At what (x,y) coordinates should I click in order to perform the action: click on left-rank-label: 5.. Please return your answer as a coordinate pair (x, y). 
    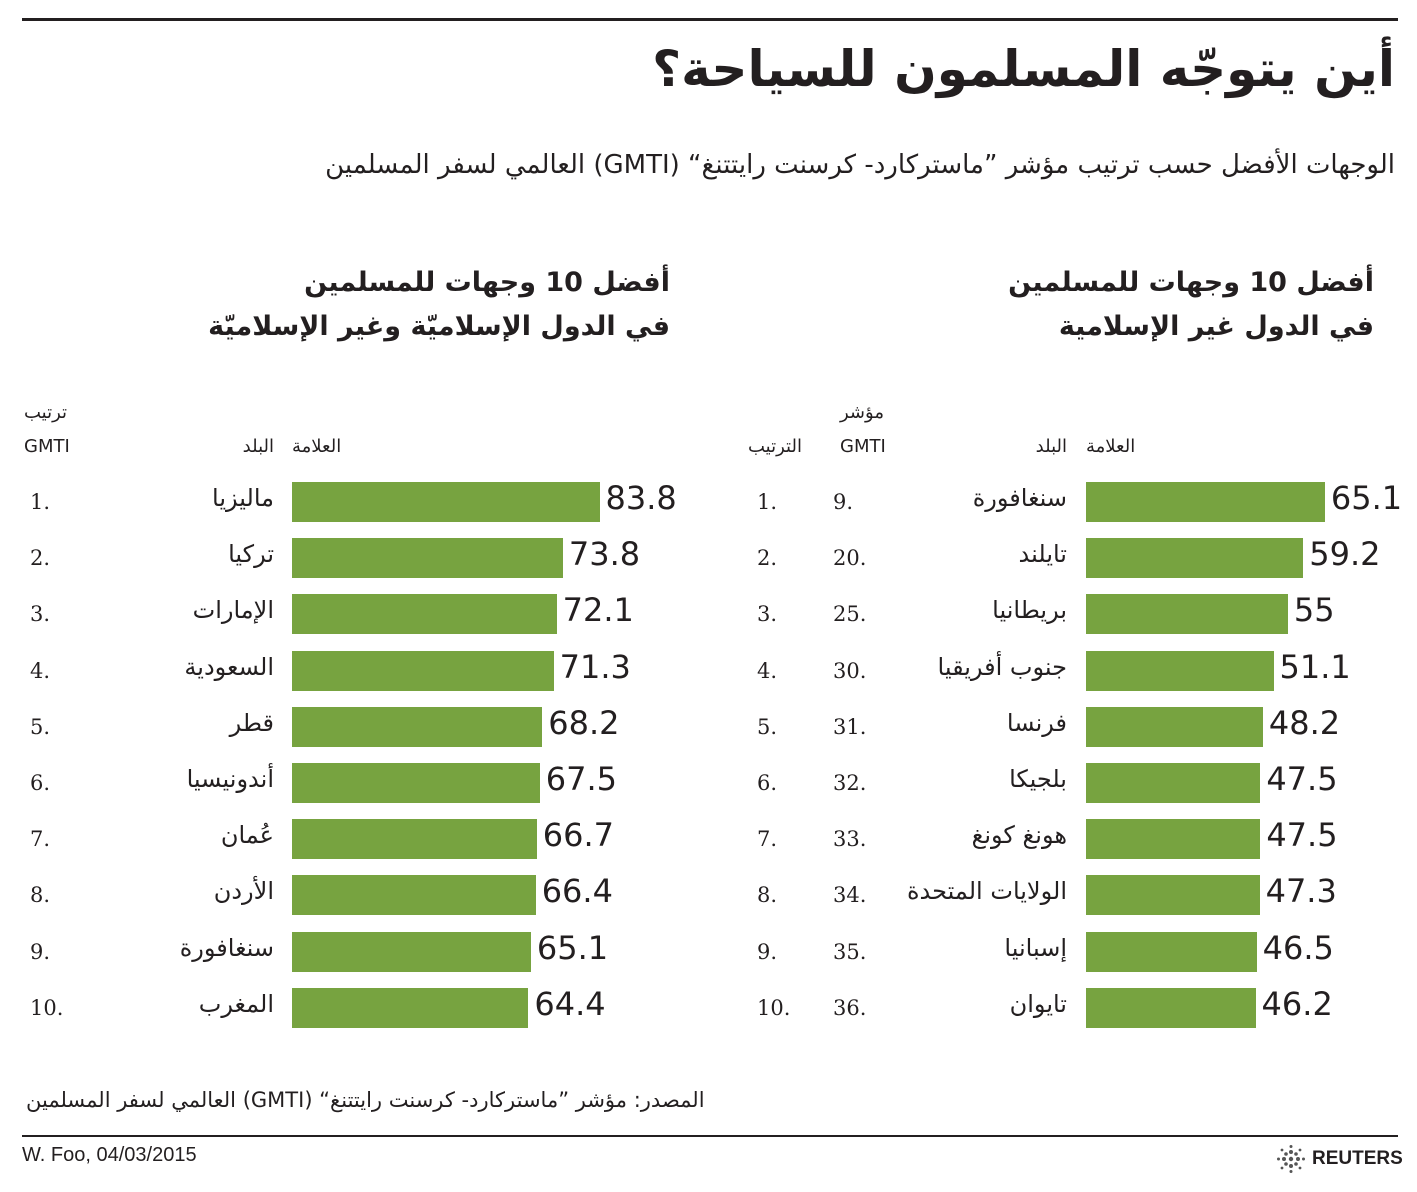
    Looking at the image, I should click on (40, 726).